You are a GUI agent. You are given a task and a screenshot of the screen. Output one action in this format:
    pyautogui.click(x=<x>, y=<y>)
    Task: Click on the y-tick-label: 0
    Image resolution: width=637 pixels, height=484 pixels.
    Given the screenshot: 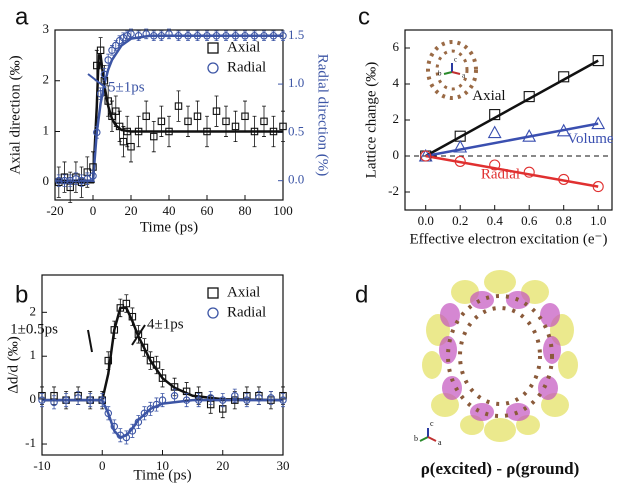 What is the action you would take?
    pyautogui.click(x=396, y=154)
    